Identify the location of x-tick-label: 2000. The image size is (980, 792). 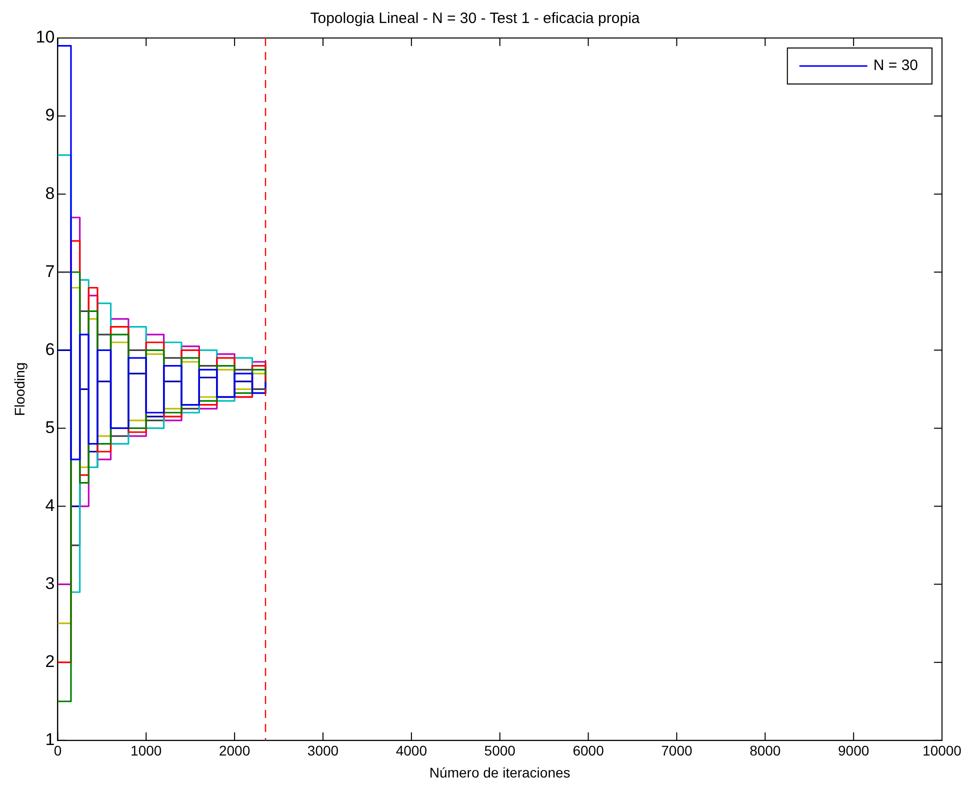
(234, 750).